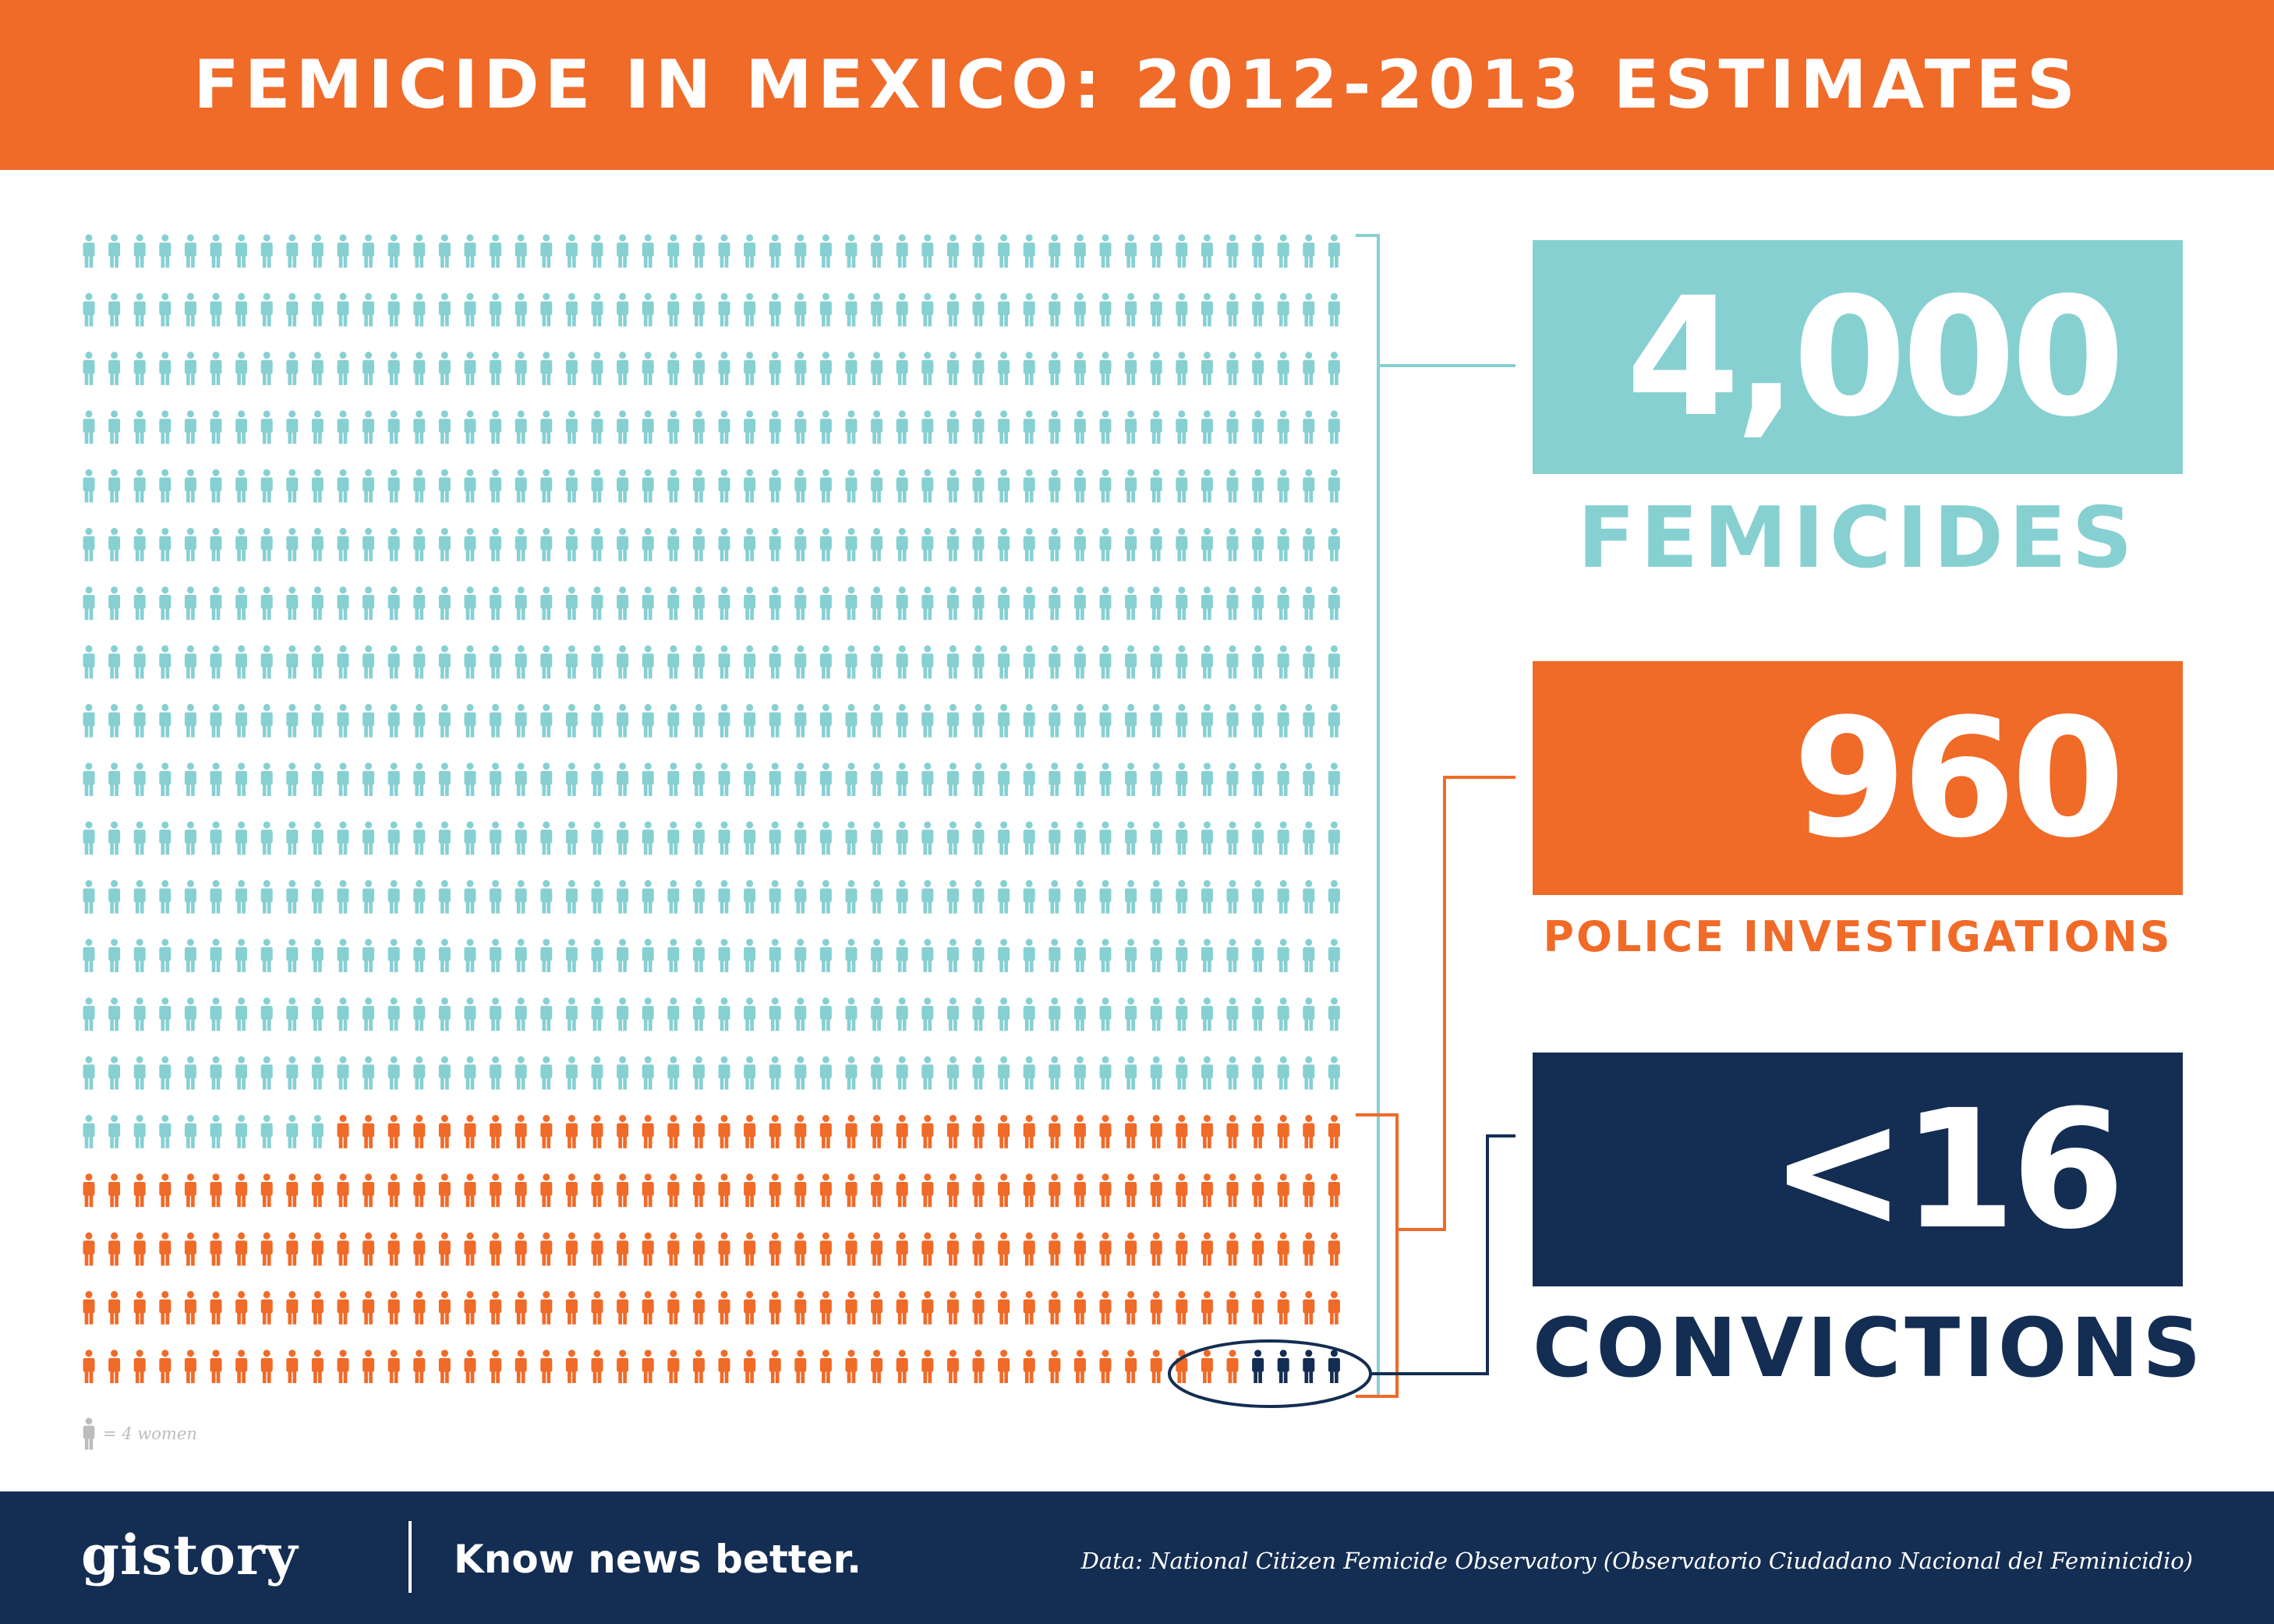 The image size is (2274, 1624). Describe the element at coordinates (1857, 538) in the screenshot. I see `femicides-label: FEMICIDES` at that location.